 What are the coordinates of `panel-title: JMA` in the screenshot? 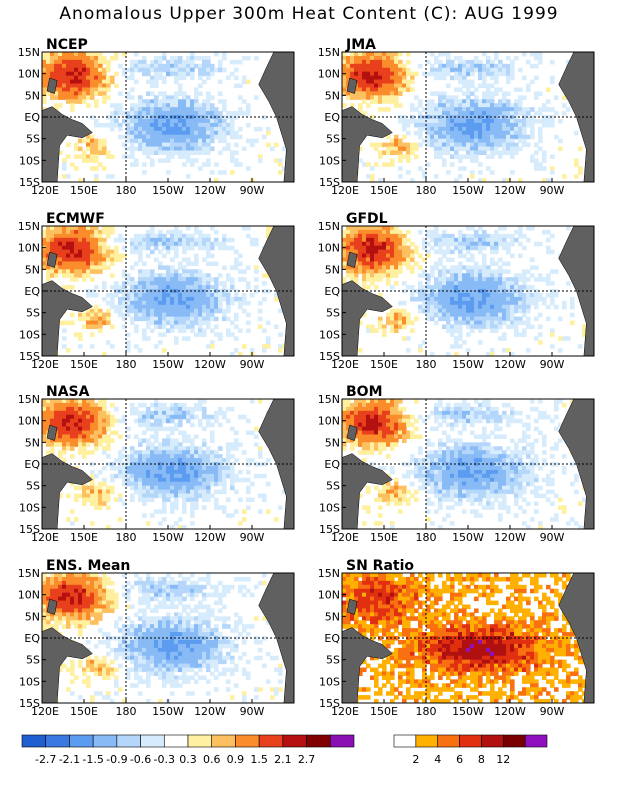 It's located at (360, 45).